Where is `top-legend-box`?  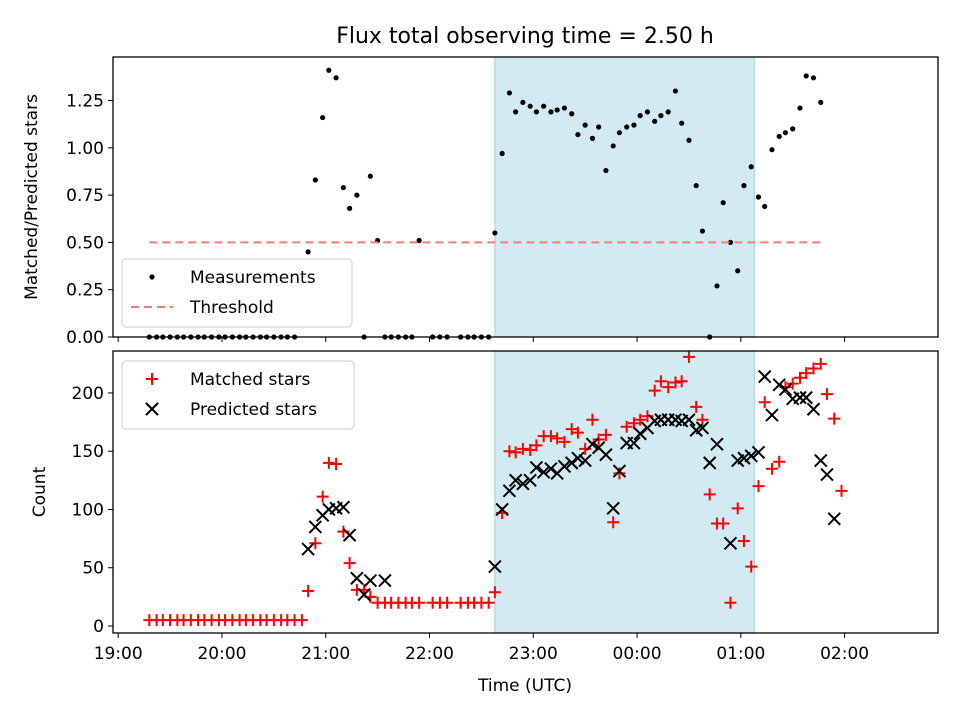
top-legend-box is located at coordinates (237, 293).